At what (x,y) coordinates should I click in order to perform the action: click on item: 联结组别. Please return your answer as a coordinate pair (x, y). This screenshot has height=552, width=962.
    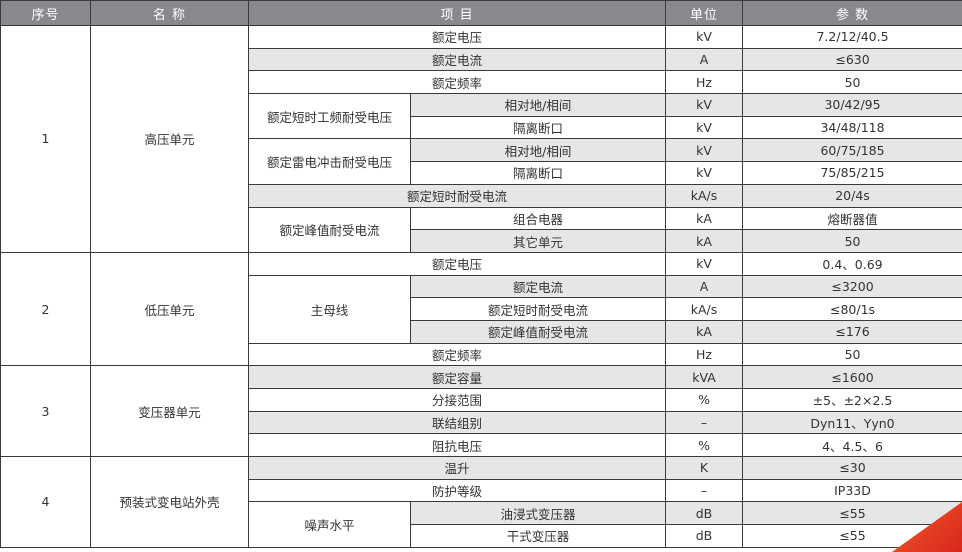
    Looking at the image, I should click on (457, 422).